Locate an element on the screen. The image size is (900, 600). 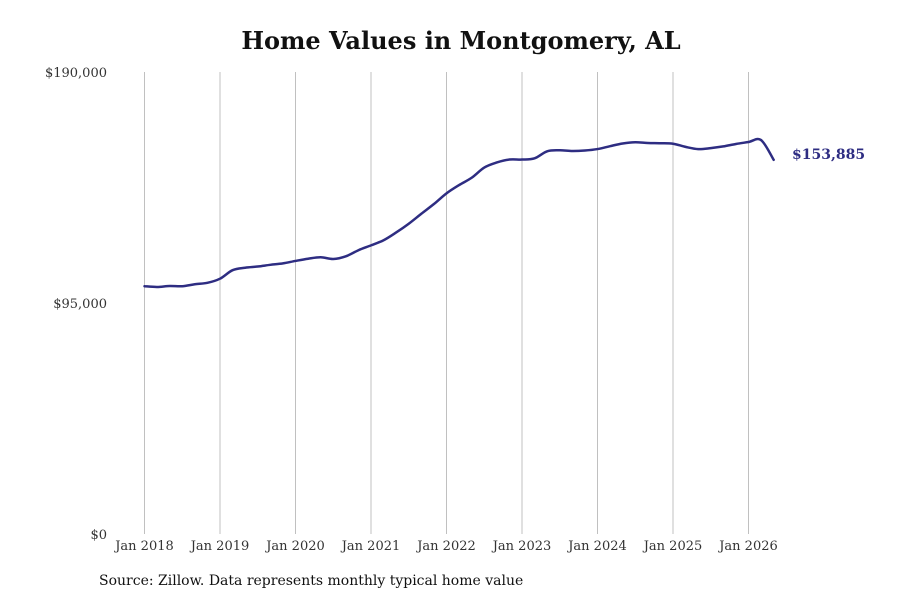
x-tick-label: Jan 2024 is located at coordinates (596, 546).